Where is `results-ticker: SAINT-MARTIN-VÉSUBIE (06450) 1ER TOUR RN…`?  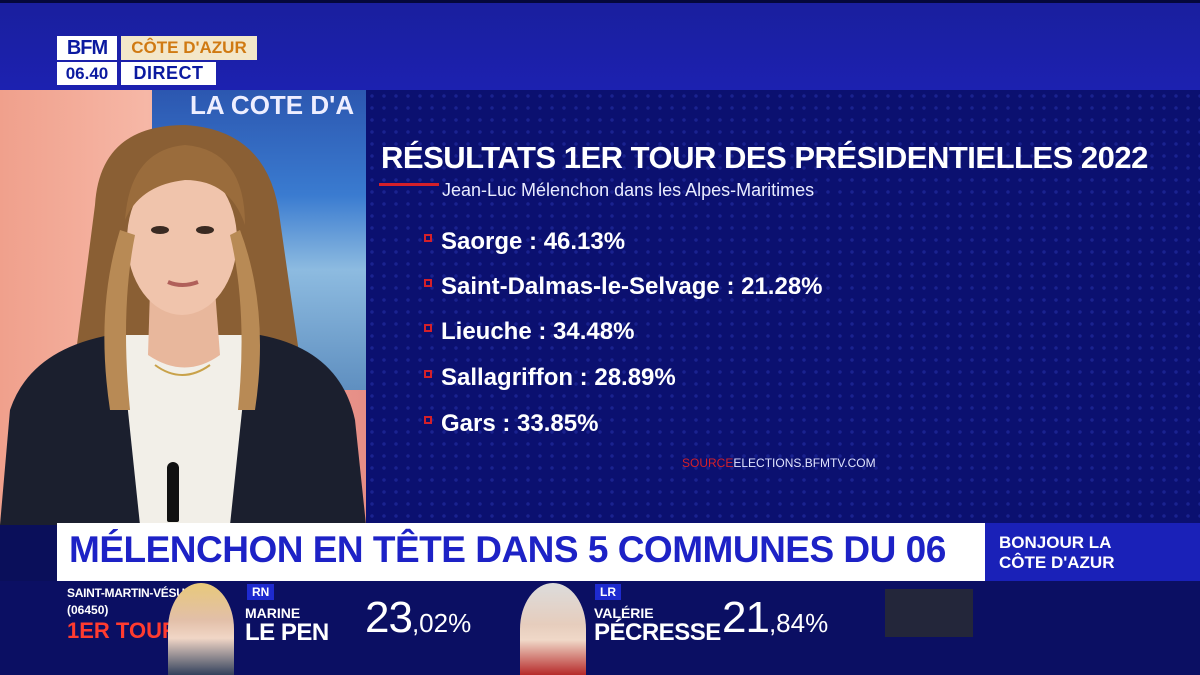
results-ticker: SAINT-MARTIN-VÉSUBIE (06450) 1ER TOUR RN… is located at coordinates (600, 628).